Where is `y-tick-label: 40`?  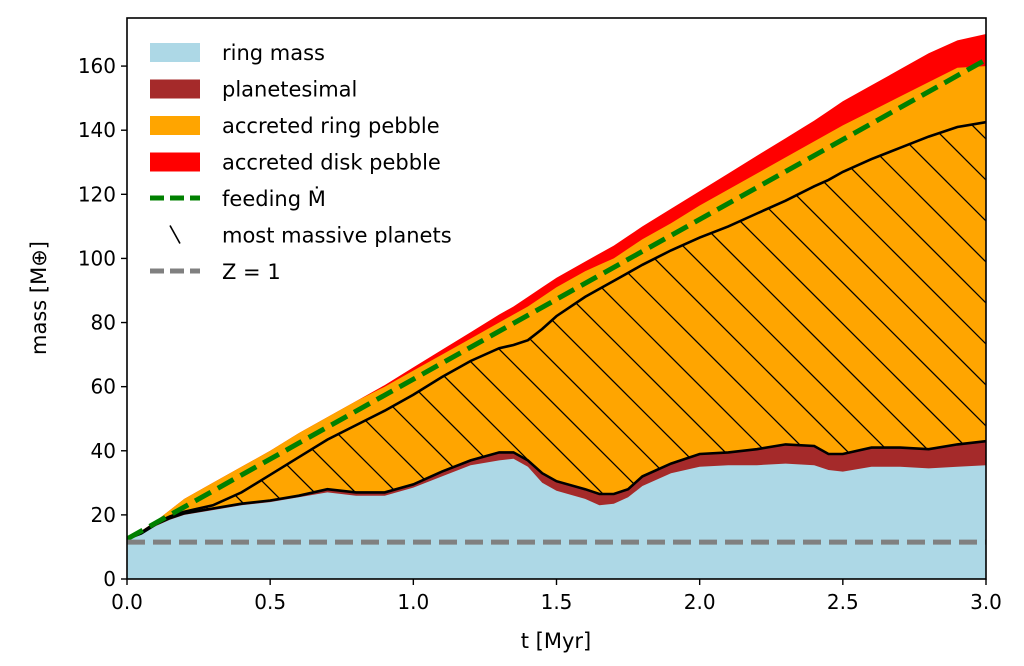
y-tick-label: 40 is located at coordinates (103, 451).